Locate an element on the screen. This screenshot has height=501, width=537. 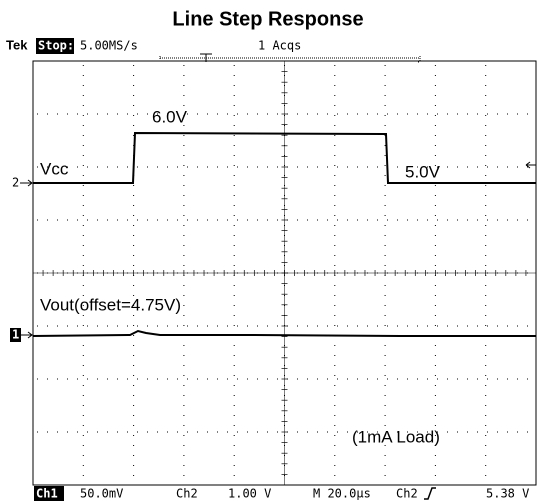
footer-ch1: Ch1 is located at coordinates (47, 494).